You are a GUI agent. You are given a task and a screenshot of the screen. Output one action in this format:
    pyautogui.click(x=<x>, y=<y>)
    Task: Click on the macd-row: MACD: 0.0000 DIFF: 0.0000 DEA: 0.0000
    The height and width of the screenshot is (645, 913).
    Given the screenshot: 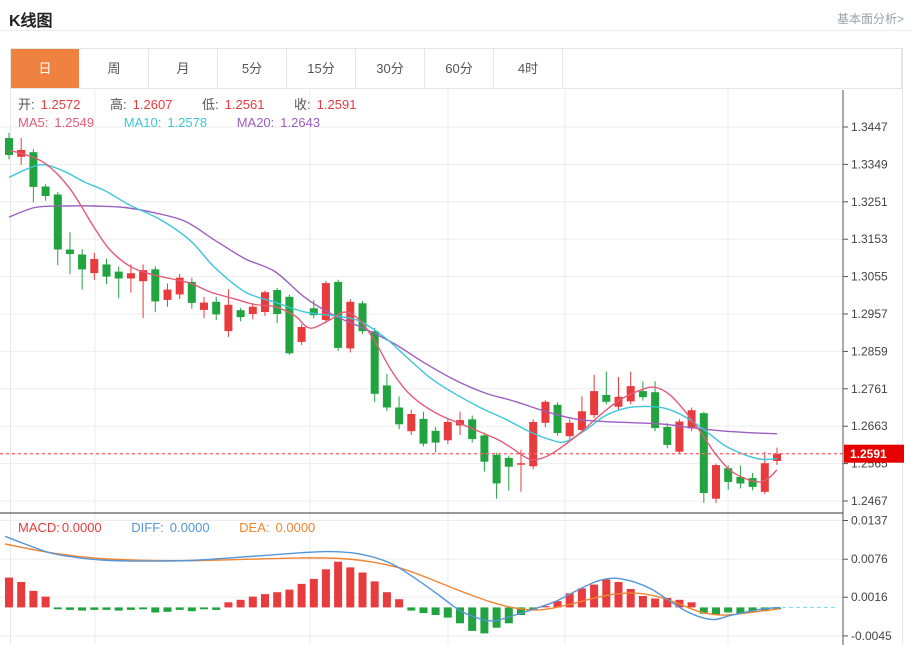 What is the action you would take?
    pyautogui.click(x=169, y=527)
    